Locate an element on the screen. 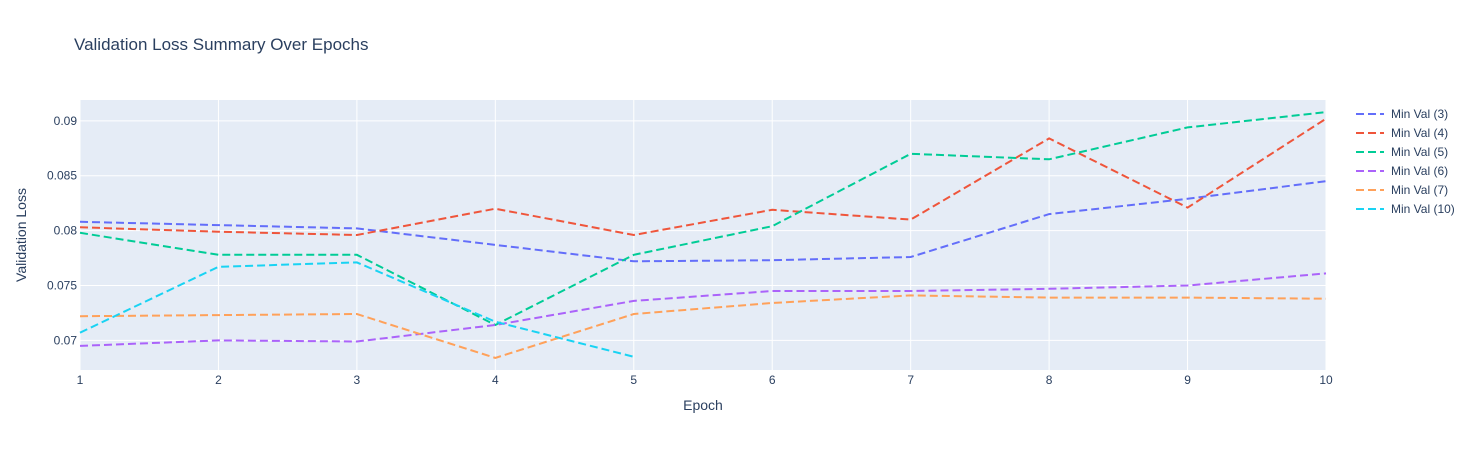 The width and height of the screenshot is (1482, 450). x-axis-title: Epoch is located at coordinates (703, 405).